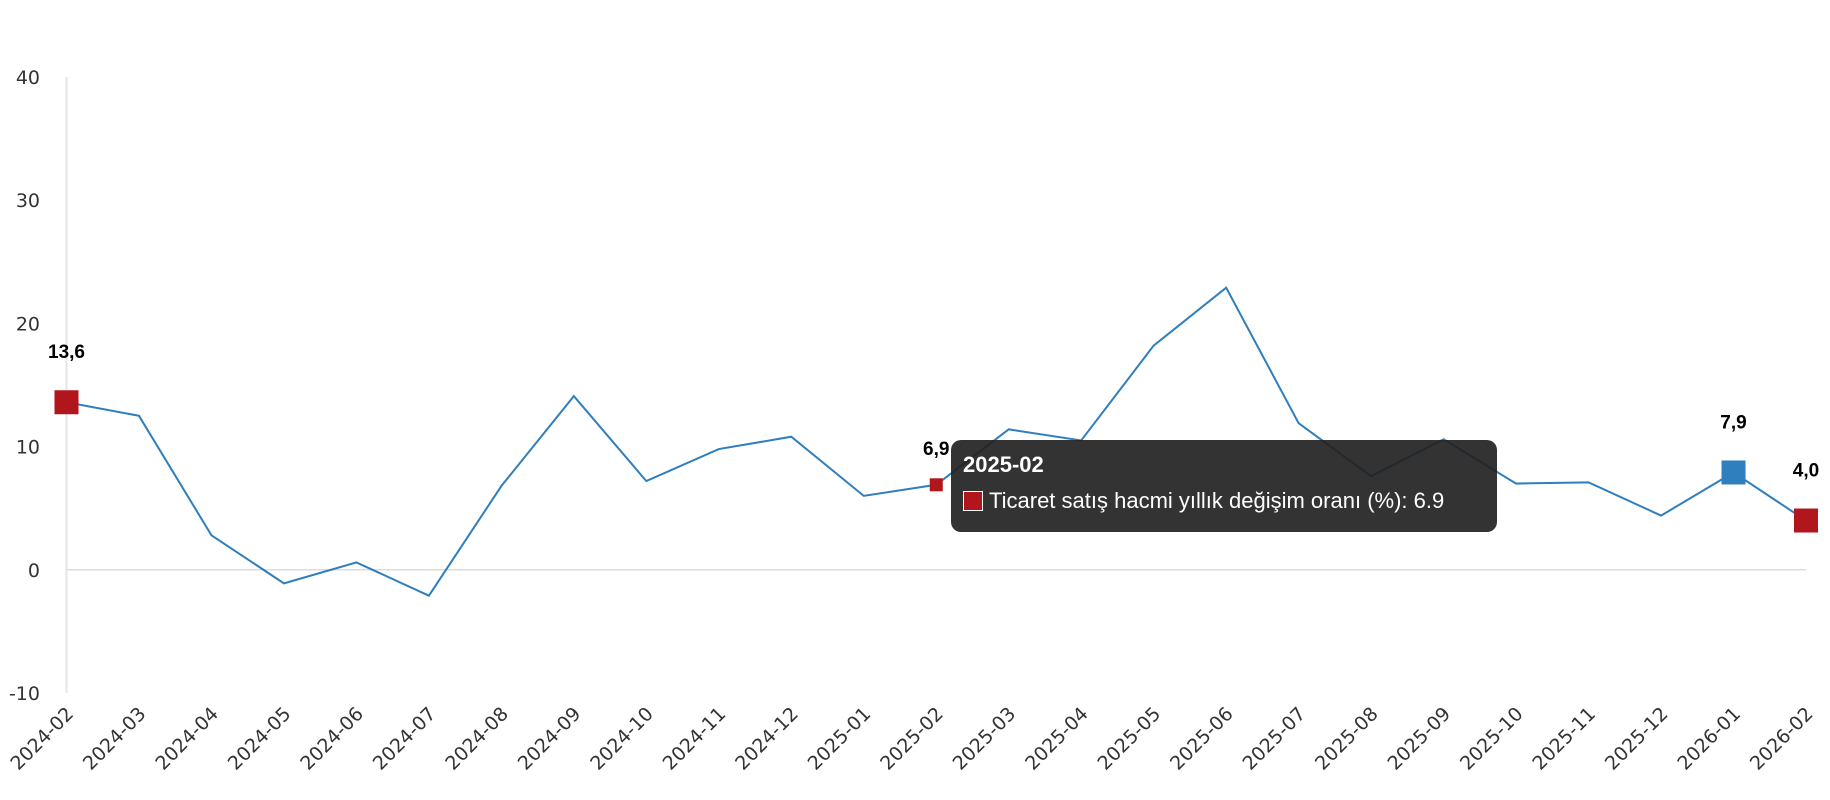 Image resolution: width=1830 pixels, height=800 pixels. Describe the element at coordinates (115, 739) in the screenshot. I see `x-tick-label: 2024-03` at that location.